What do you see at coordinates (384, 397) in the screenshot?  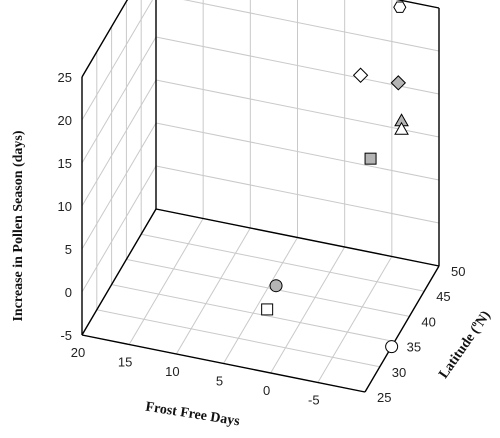 I see `y-tick-label: 25` at bounding box center [384, 397].